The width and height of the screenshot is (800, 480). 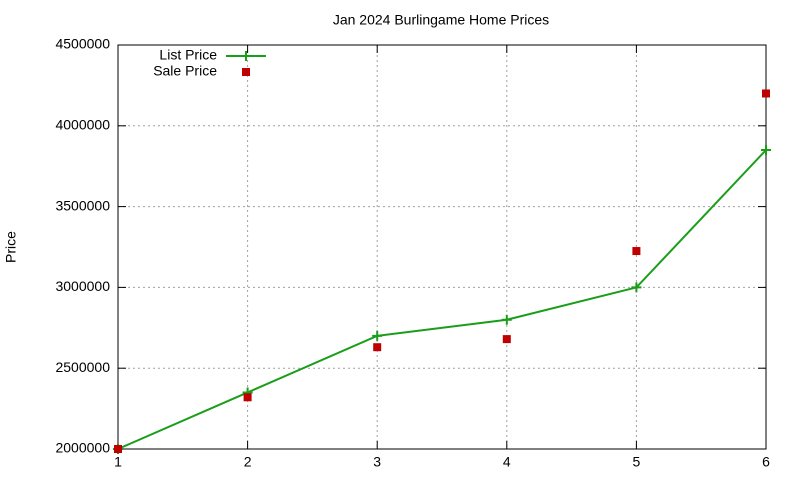 I want to click on legend-label: Sale Price, so click(x=185, y=71).